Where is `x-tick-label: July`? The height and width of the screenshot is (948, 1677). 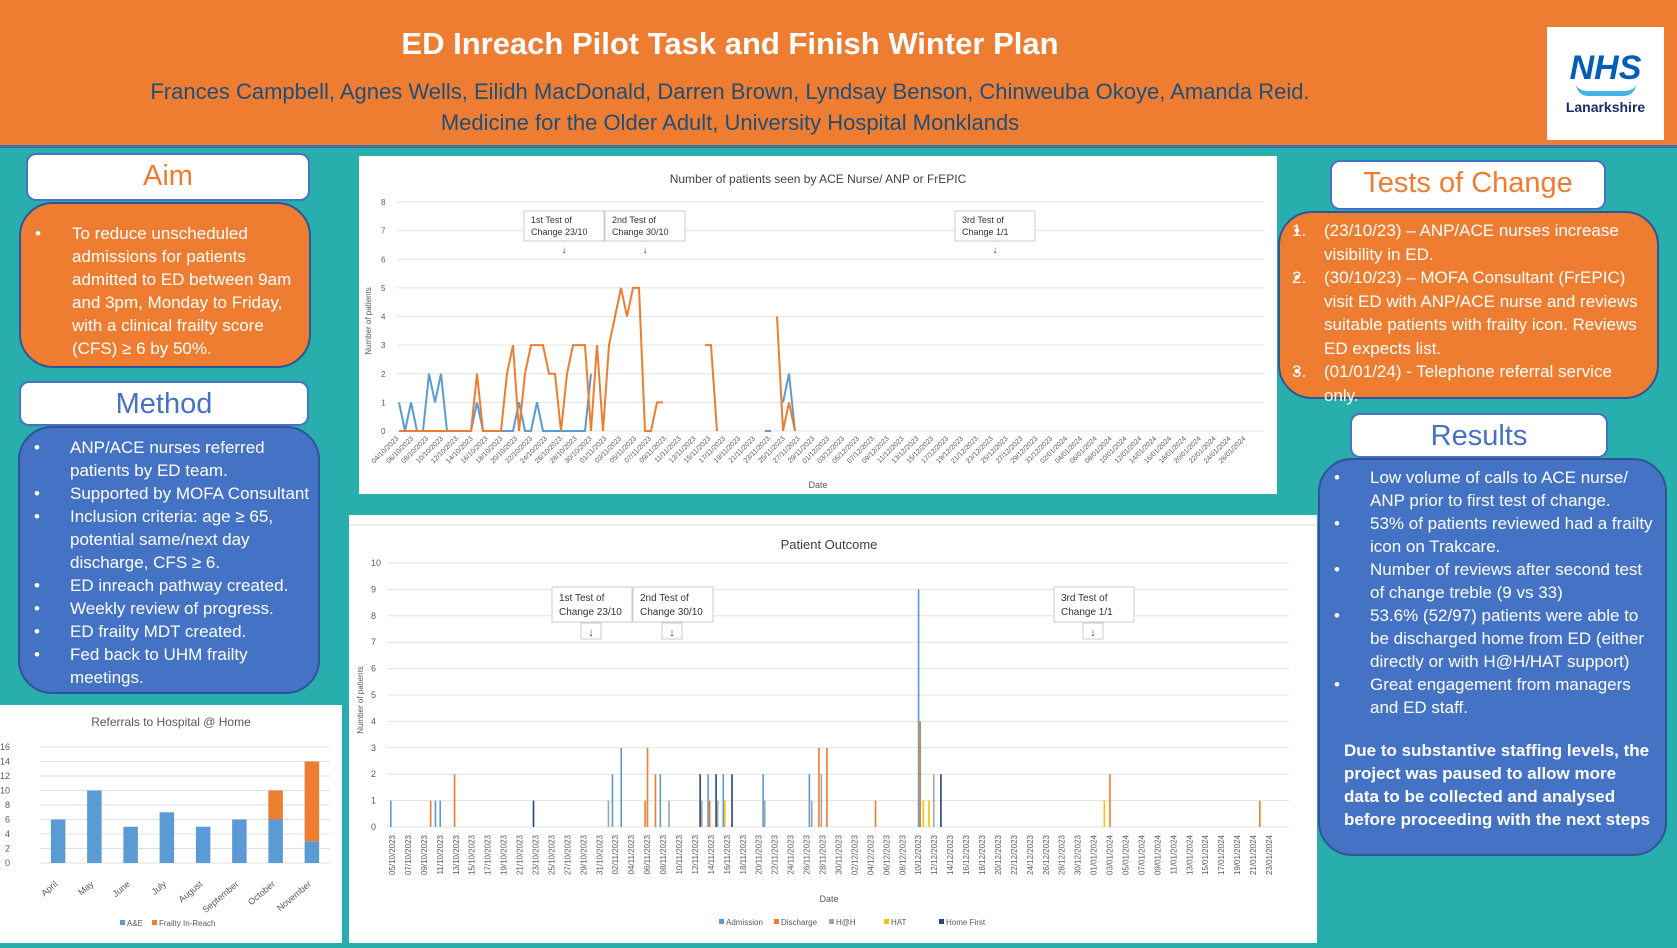
x-tick-label: July is located at coordinates (158, 888).